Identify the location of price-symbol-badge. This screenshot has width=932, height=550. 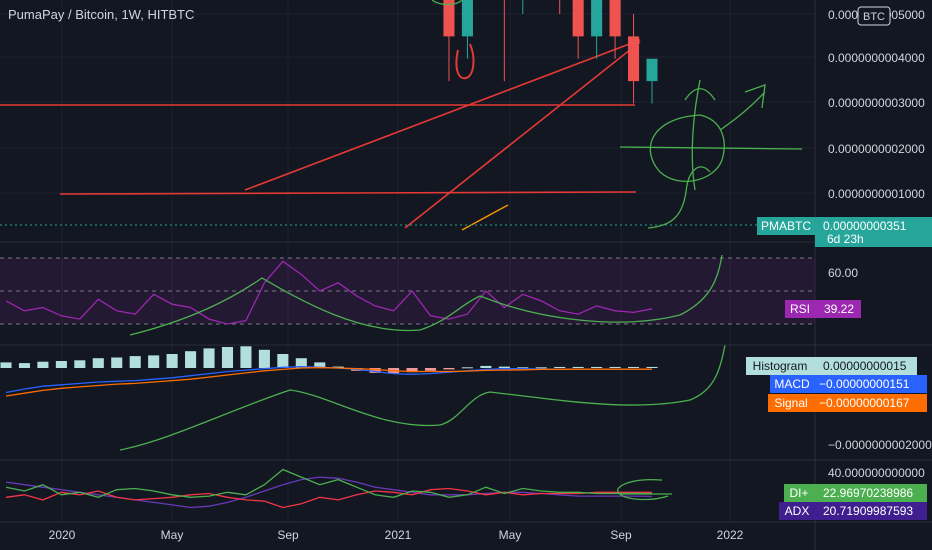
(786, 226).